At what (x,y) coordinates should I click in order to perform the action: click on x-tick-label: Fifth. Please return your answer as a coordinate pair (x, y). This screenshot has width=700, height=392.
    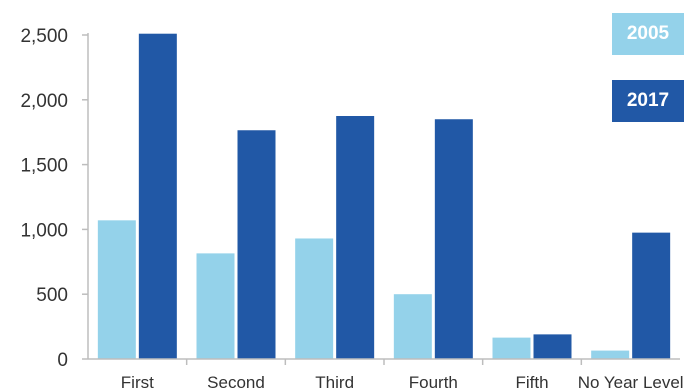
    Looking at the image, I should click on (531, 382).